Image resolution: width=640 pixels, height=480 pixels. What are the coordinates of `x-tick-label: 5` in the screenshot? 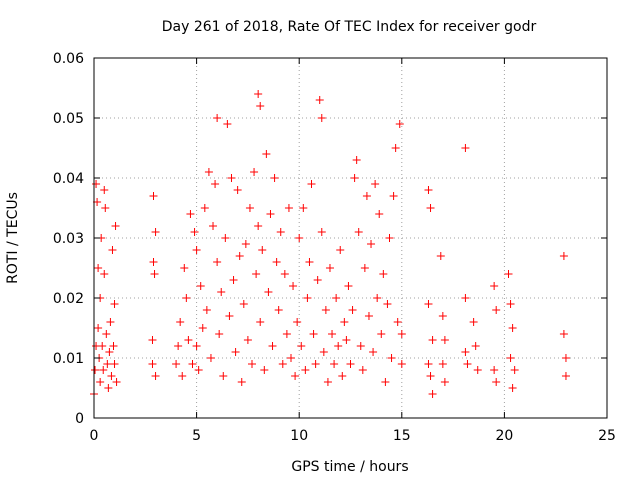 It's located at (196, 436).